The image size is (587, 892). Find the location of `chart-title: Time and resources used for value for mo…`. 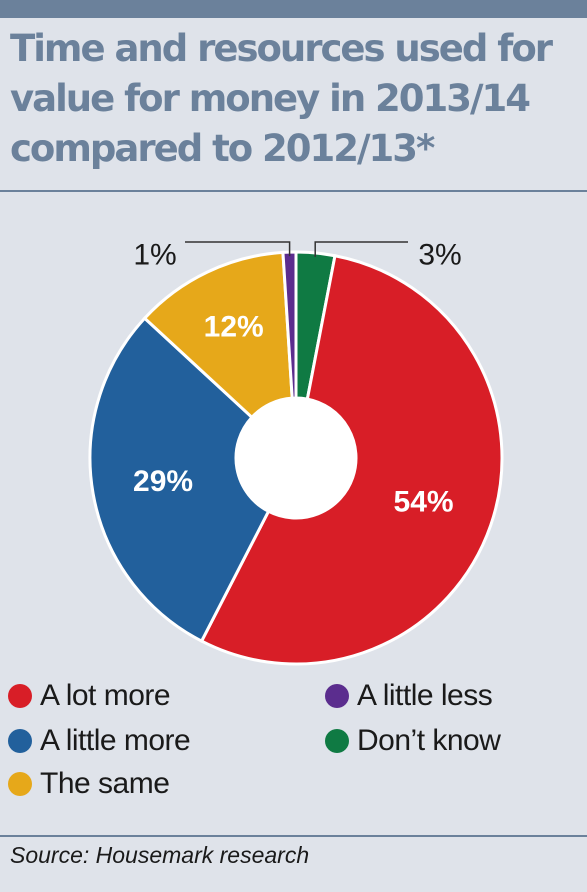

chart-title: Time and resources used for value for mo… is located at coordinates (281, 98).